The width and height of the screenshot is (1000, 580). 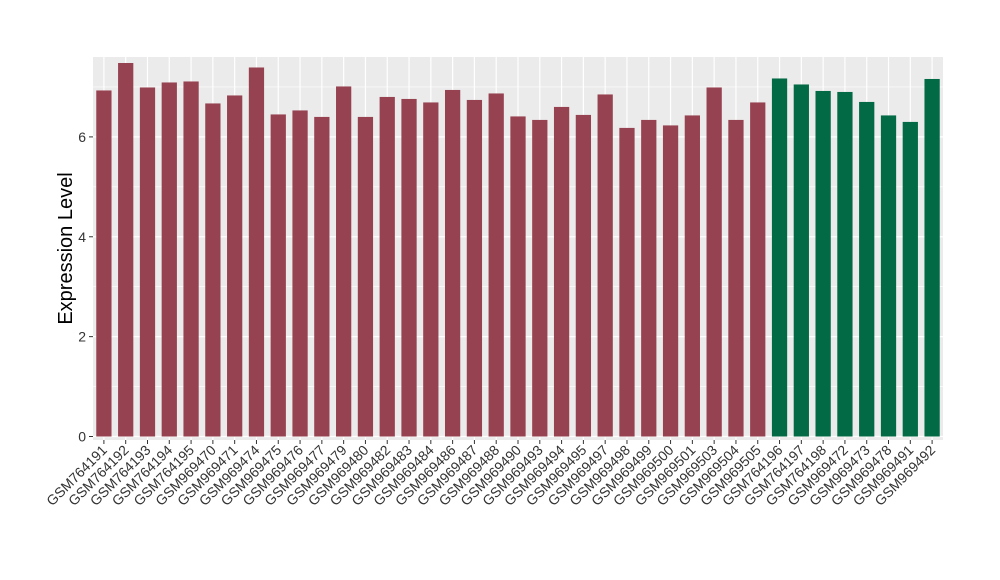 What do you see at coordinates (736, 278) in the screenshot?
I see `bar-GSM969504` at bounding box center [736, 278].